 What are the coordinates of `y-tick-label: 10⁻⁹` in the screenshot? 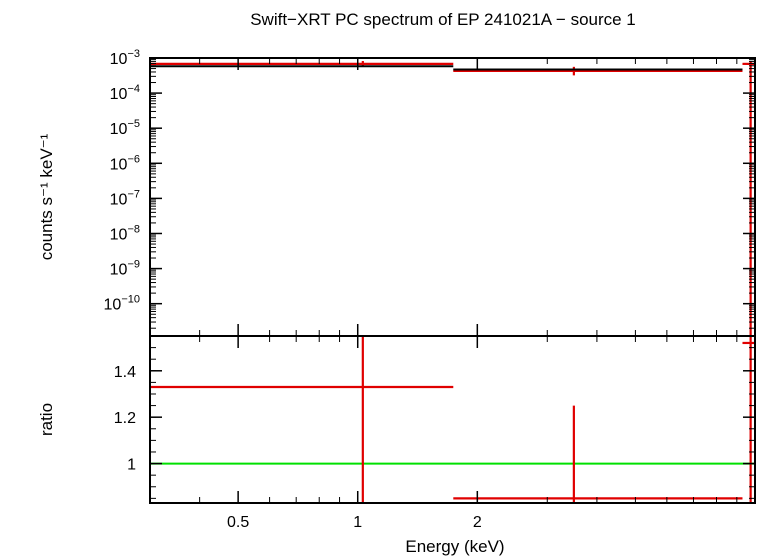 It's located at (125, 269).